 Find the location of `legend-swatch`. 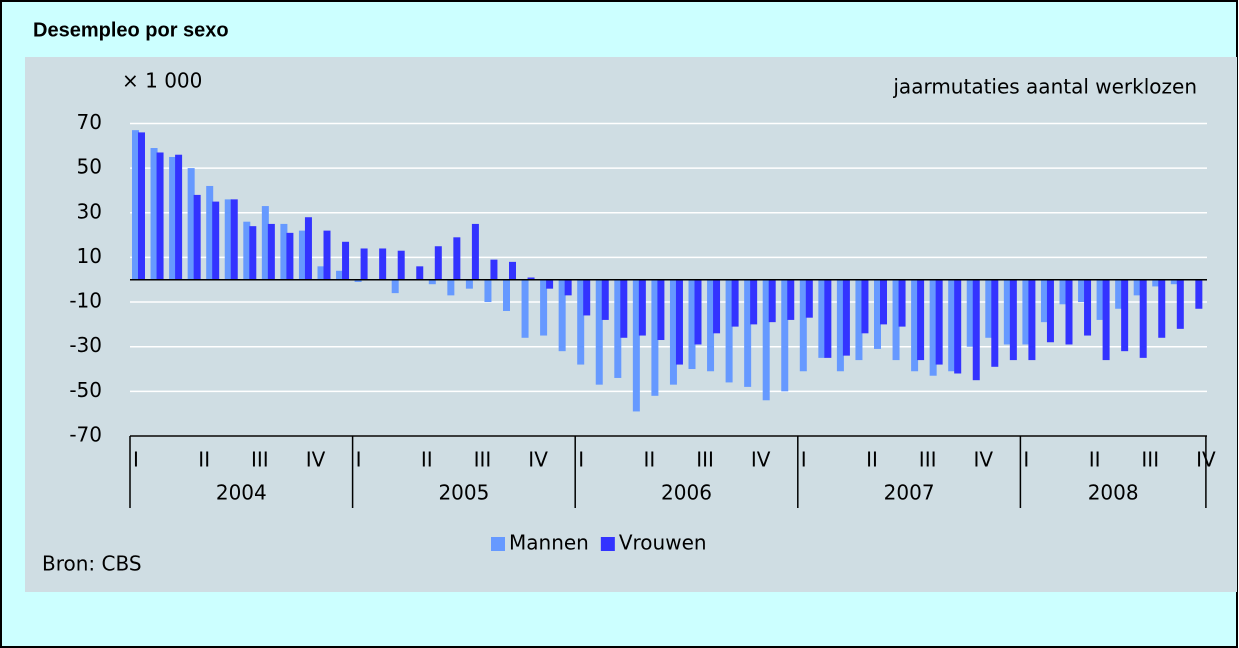

legend-swatch is located at coordinates (498, 544).